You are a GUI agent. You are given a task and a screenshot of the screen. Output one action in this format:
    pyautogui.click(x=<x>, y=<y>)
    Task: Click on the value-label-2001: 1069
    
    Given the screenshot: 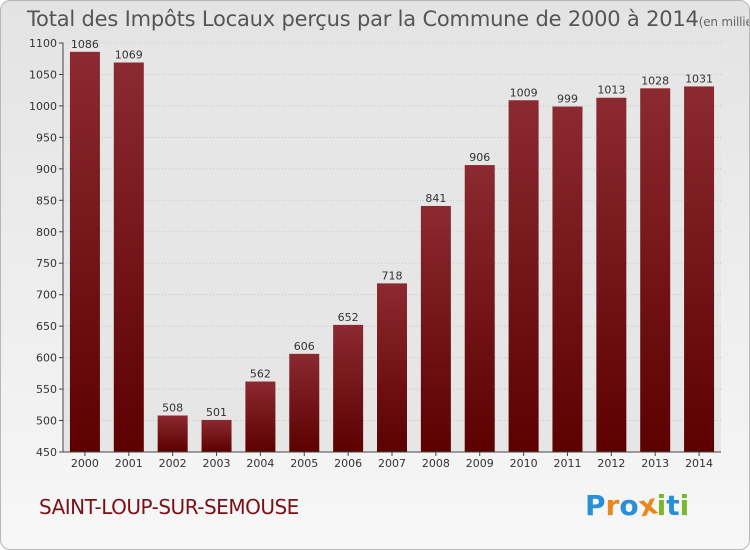 What is the action you would take?
    pyautogui.click(x=129, y=55)
    